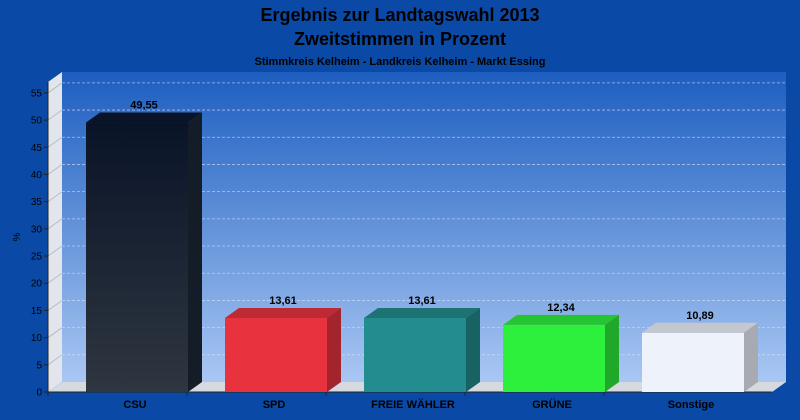 This screenshot has width=800, height=420. What do you see at coordinates (552, 404) in the screenshot?
I see `x-category-label: GRÜNE` at bounding box center [552, 404].